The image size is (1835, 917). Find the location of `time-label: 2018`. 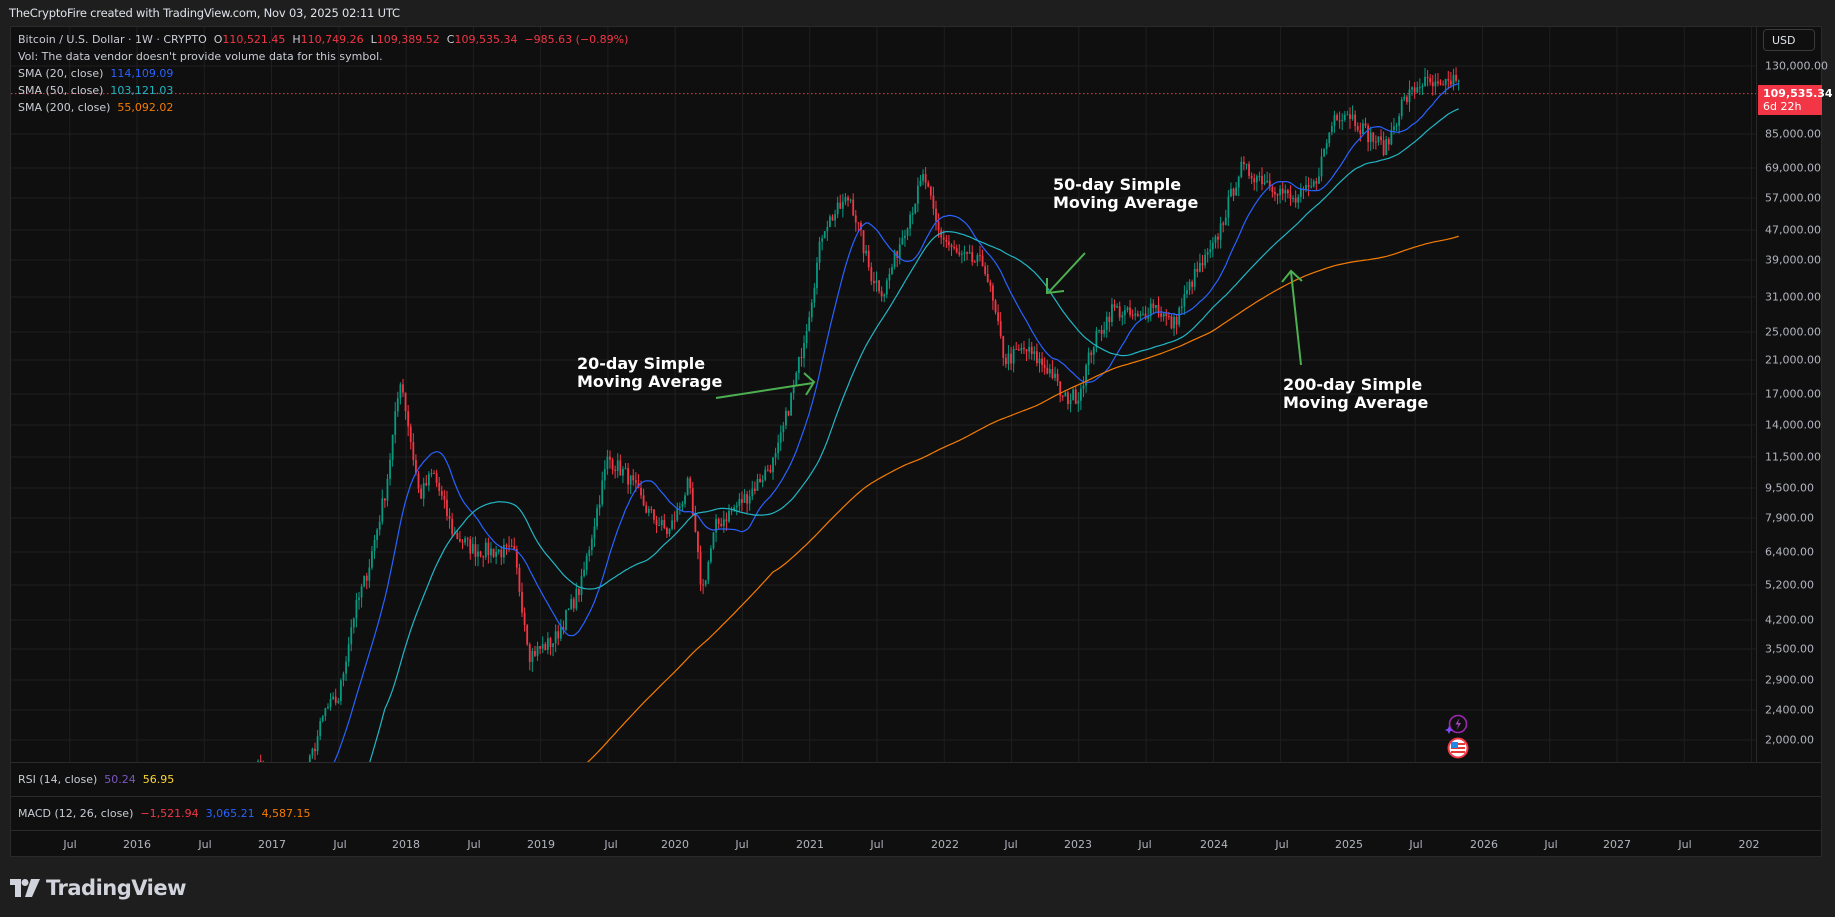

time-label: 2018 is located at coordinates (406, 844).